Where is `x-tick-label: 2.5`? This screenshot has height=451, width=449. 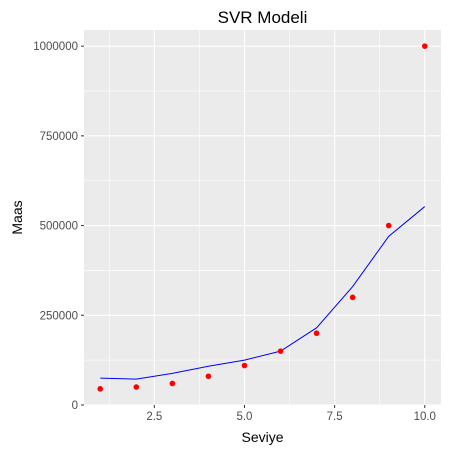
x-tick-label: 2.5 is located at coordinates (154, 417).